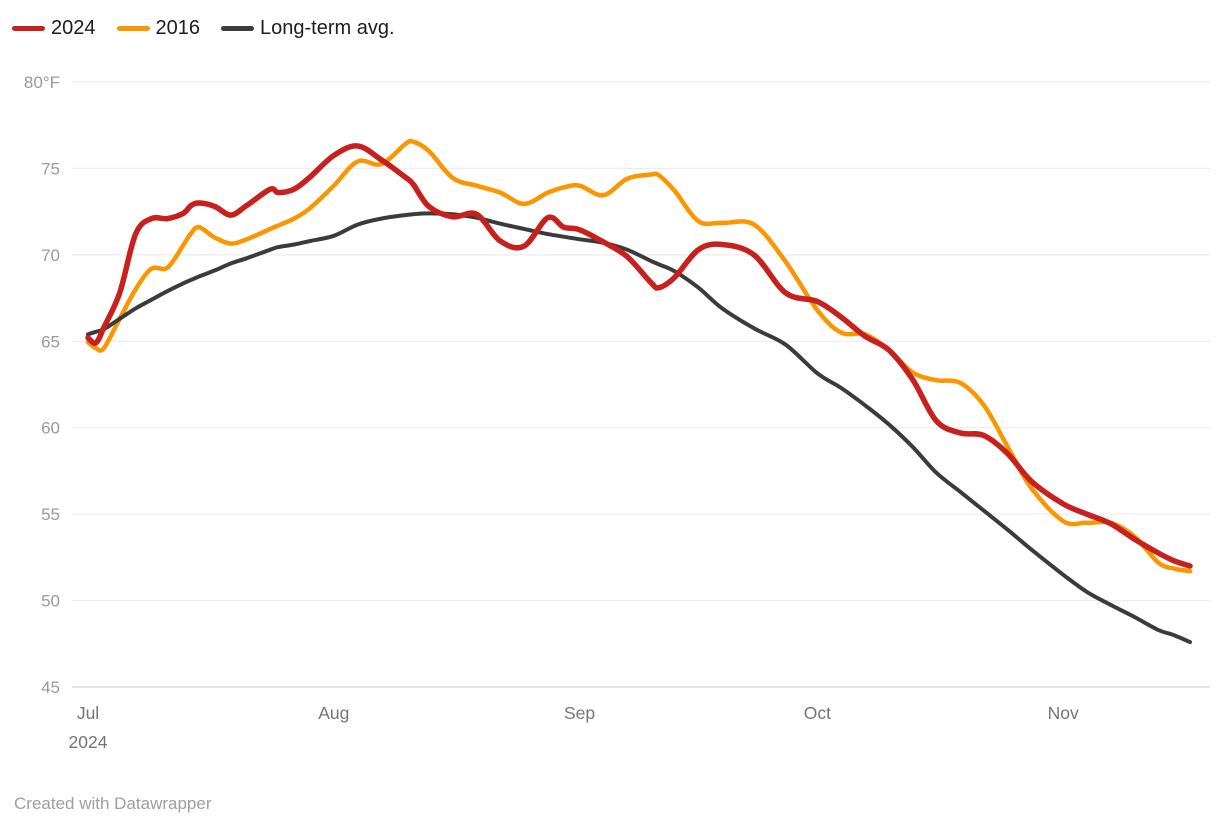 The height and width of the screenshot is (830, 1220). What do you see at coordinates (333, 713) in the screenshot?
I see `x-tick-label: Aug` at bounding box center [333, 713].